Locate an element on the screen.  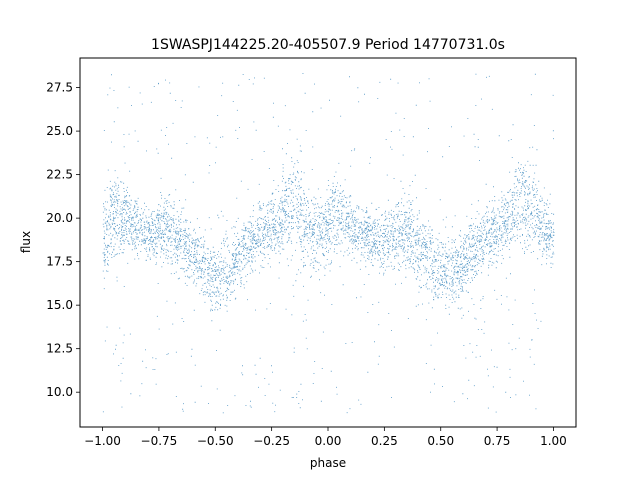
x-tick-label: 0.50 is located at coordinates (440, 441).